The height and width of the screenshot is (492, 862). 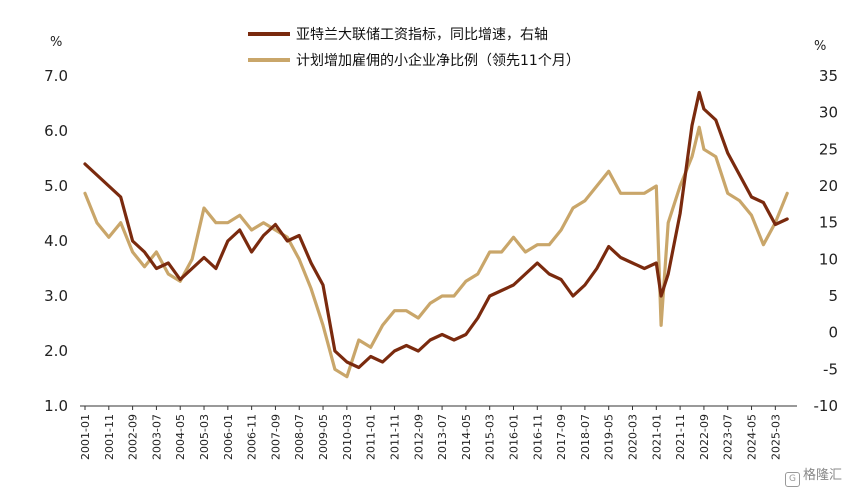 What do you see at coordinates (752, 437) in the screenshot?
I see `x-tick-label: 2024-05` at bounding box center [752, 437].